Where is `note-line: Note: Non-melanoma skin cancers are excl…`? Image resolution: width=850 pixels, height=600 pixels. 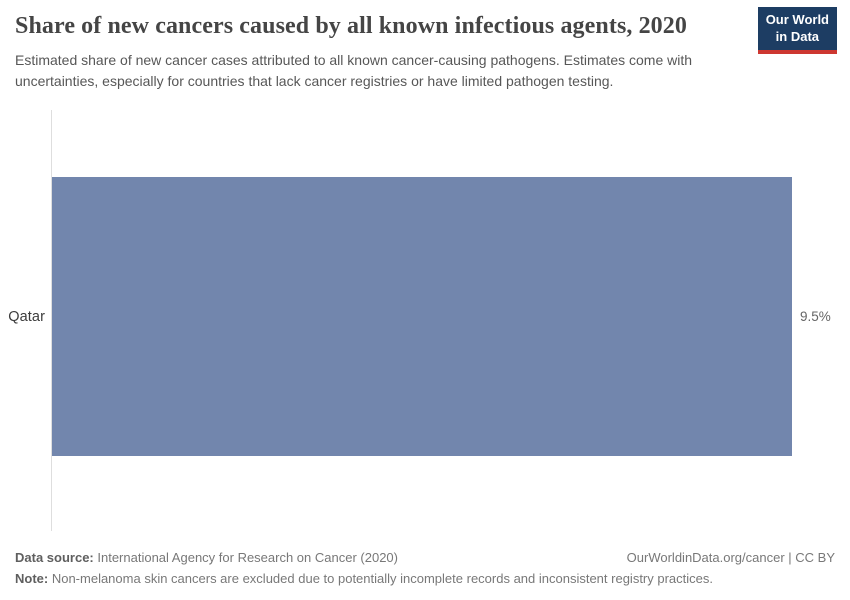 note-line: Note: Non-melanoma skin cancers are excl… is located at coordinates (364, 578).